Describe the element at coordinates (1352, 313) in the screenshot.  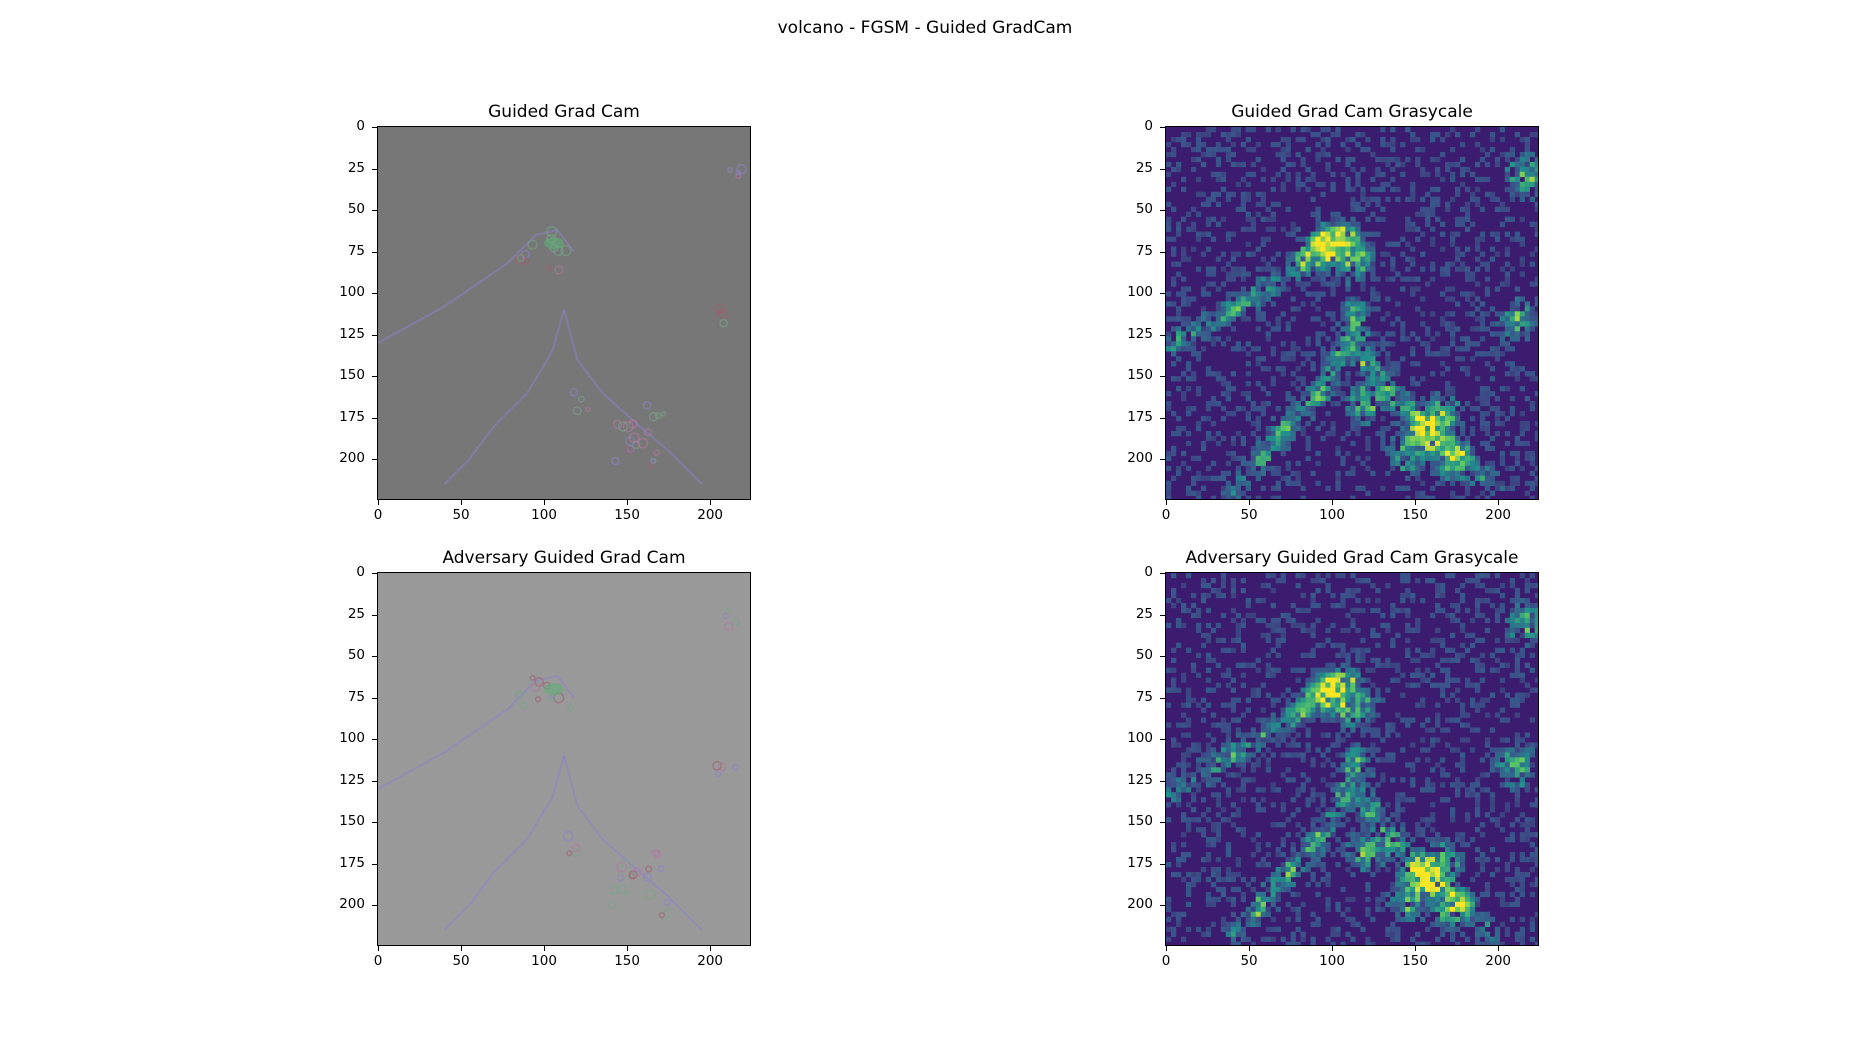
I see `panel-2-heatmap-image` at that location.